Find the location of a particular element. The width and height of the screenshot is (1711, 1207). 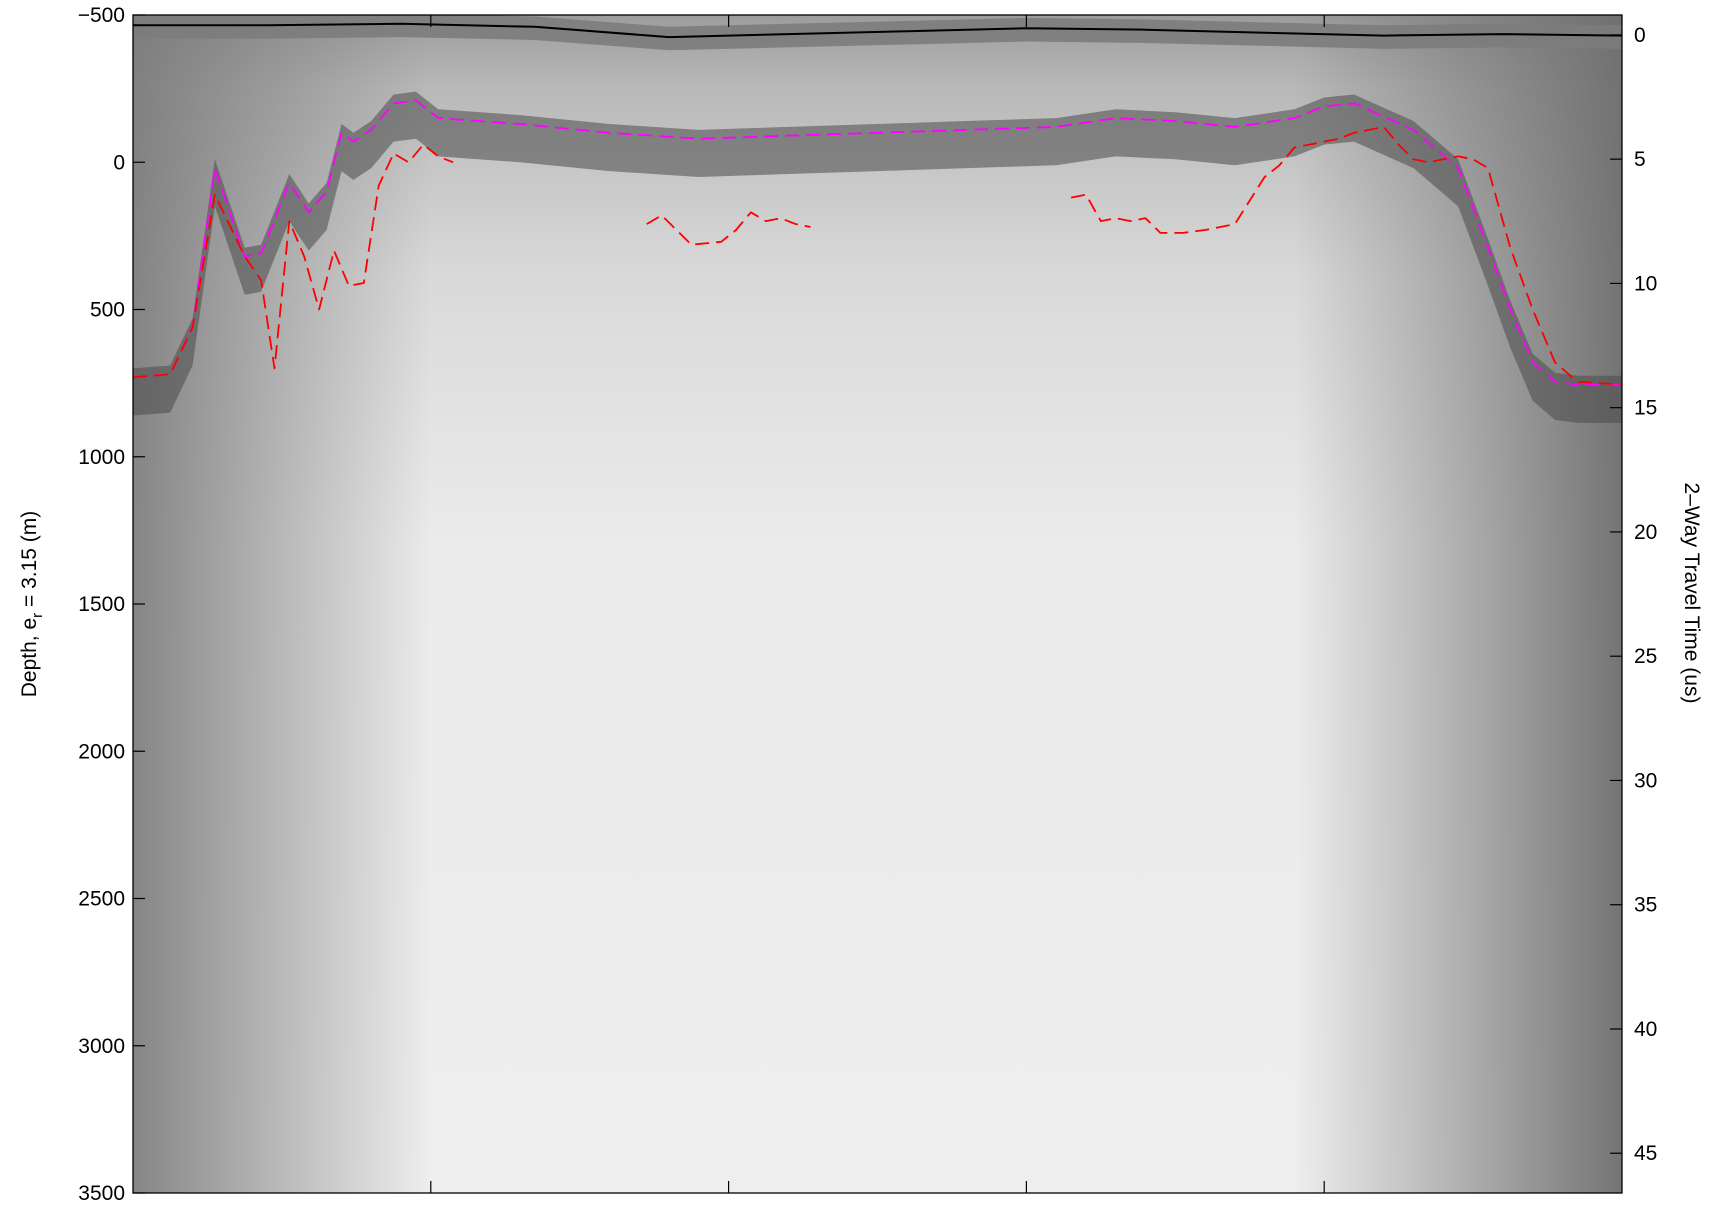

left-tick-label: 1500 is located at coordinates (101, 604).